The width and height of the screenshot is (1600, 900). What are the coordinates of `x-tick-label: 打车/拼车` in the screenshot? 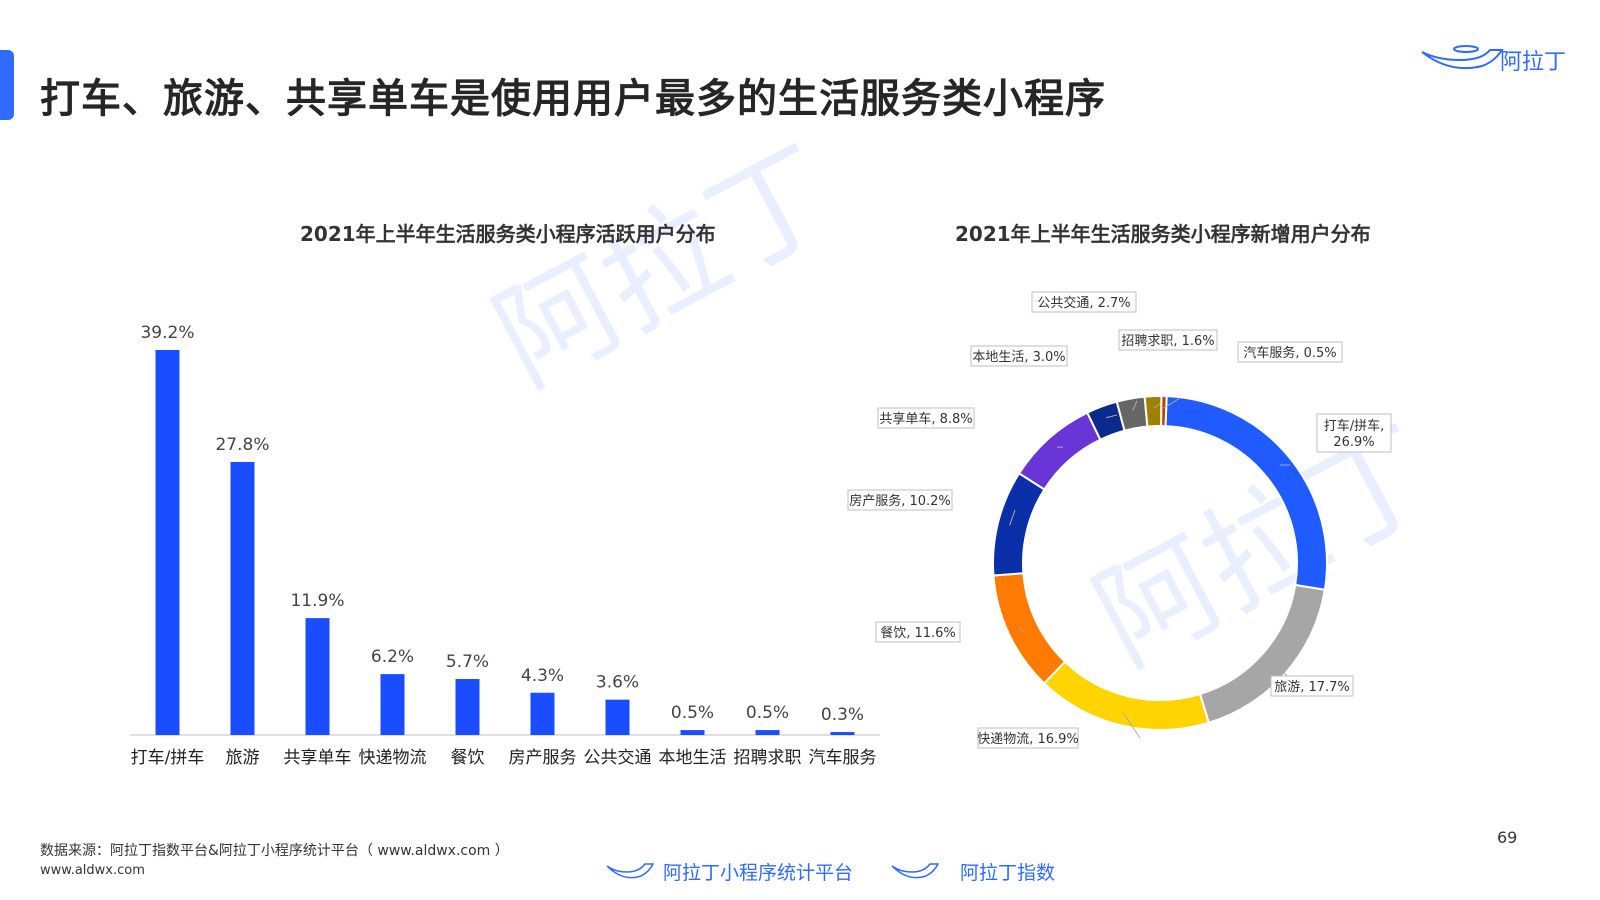 It's located at (168, 758).